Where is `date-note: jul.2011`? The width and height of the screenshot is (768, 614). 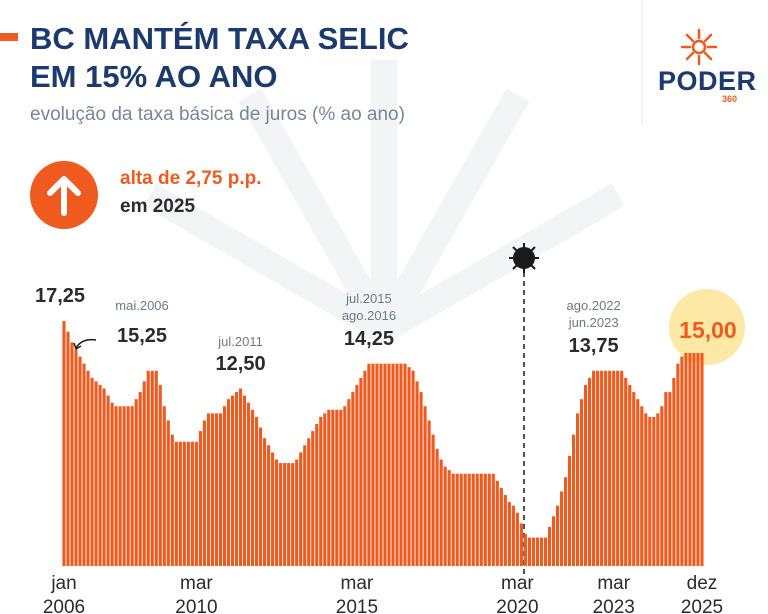 date-note: jul.2011 is located at coordinates (240, 341).